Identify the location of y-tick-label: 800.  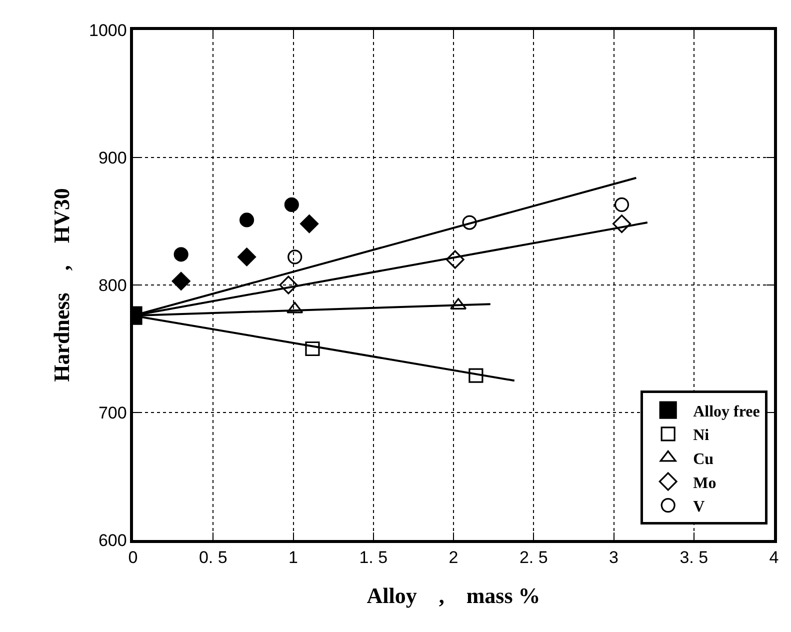
(112, 285).